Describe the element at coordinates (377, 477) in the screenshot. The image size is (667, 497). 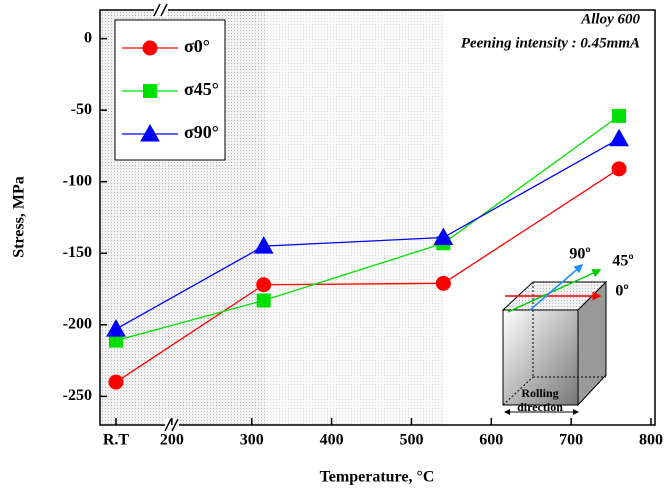
I see `x-axis-label: Temperature, °C` at that location.